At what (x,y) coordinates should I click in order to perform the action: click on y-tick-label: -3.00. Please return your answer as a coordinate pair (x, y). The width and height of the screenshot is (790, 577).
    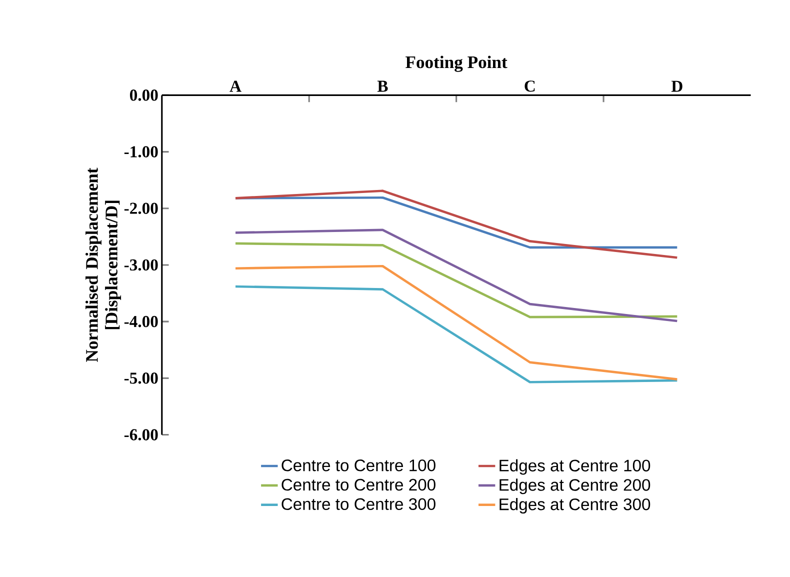
    Looking at the image, I should click on (141, 265).